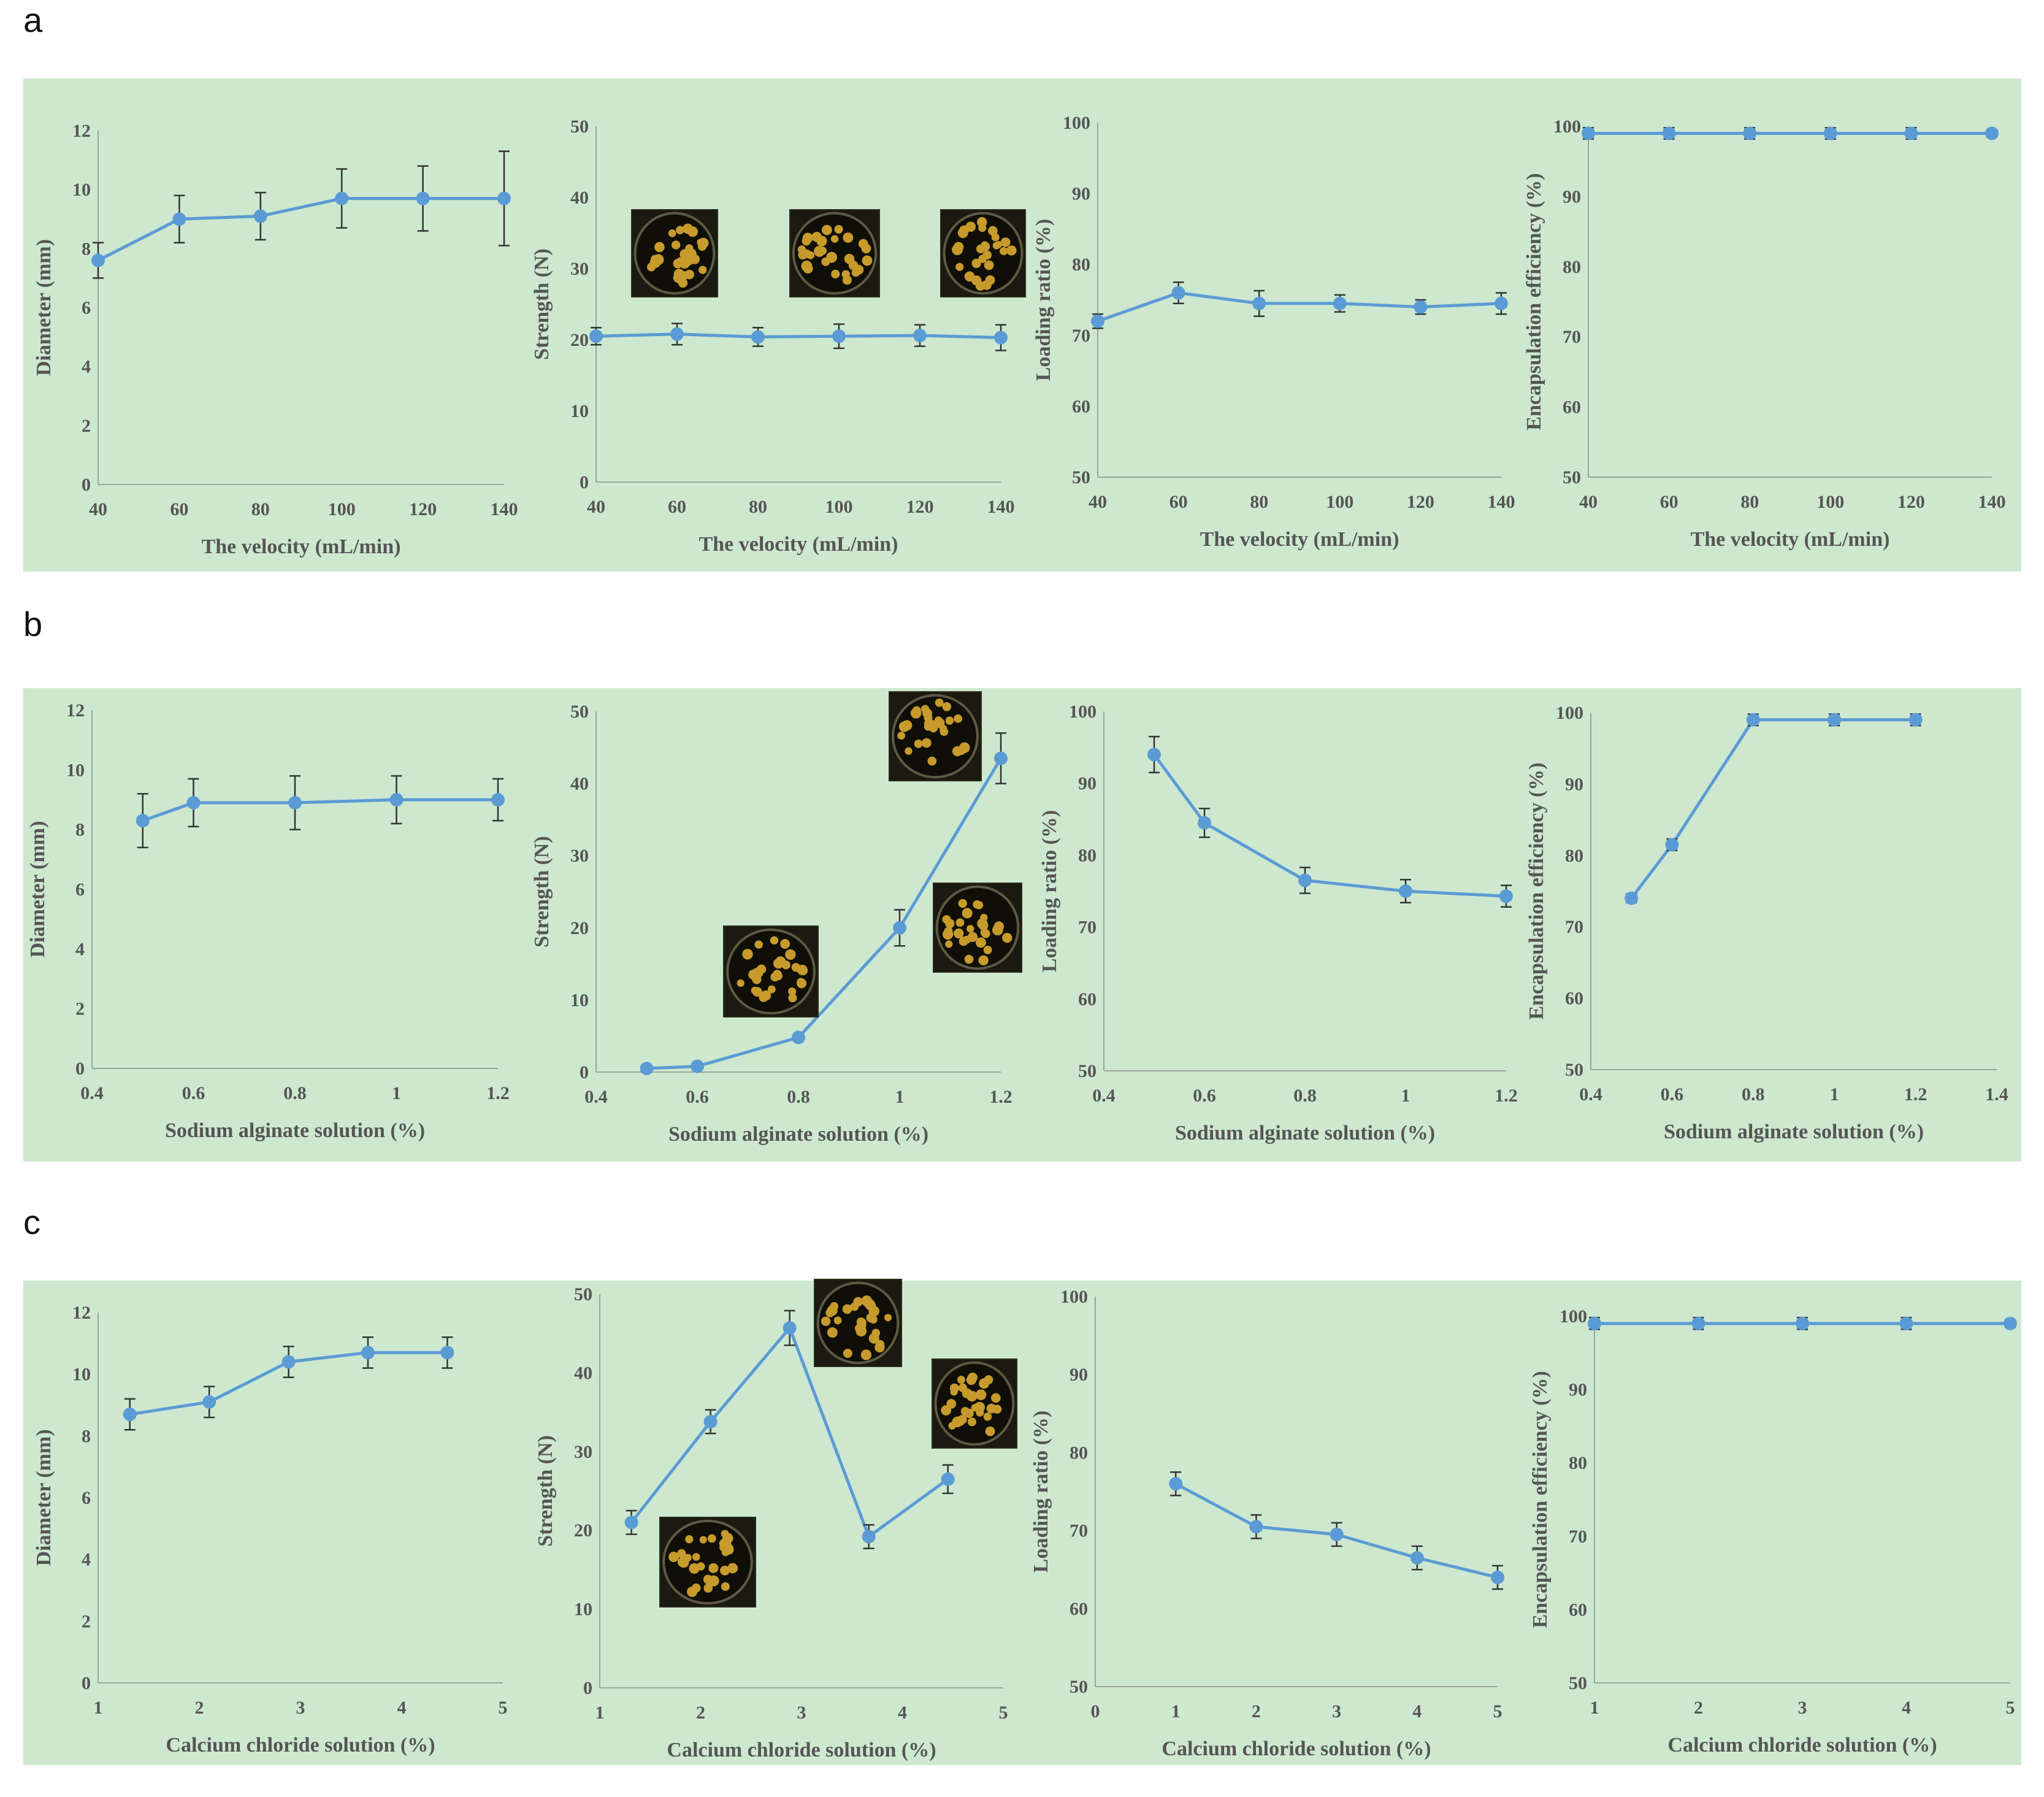 This screenshot has height=1797, width=2044. What do you see at coordinates (1750, 502) in the screenshot?
I see `x-tick-label: 80` at bounding box center [1750, 502].